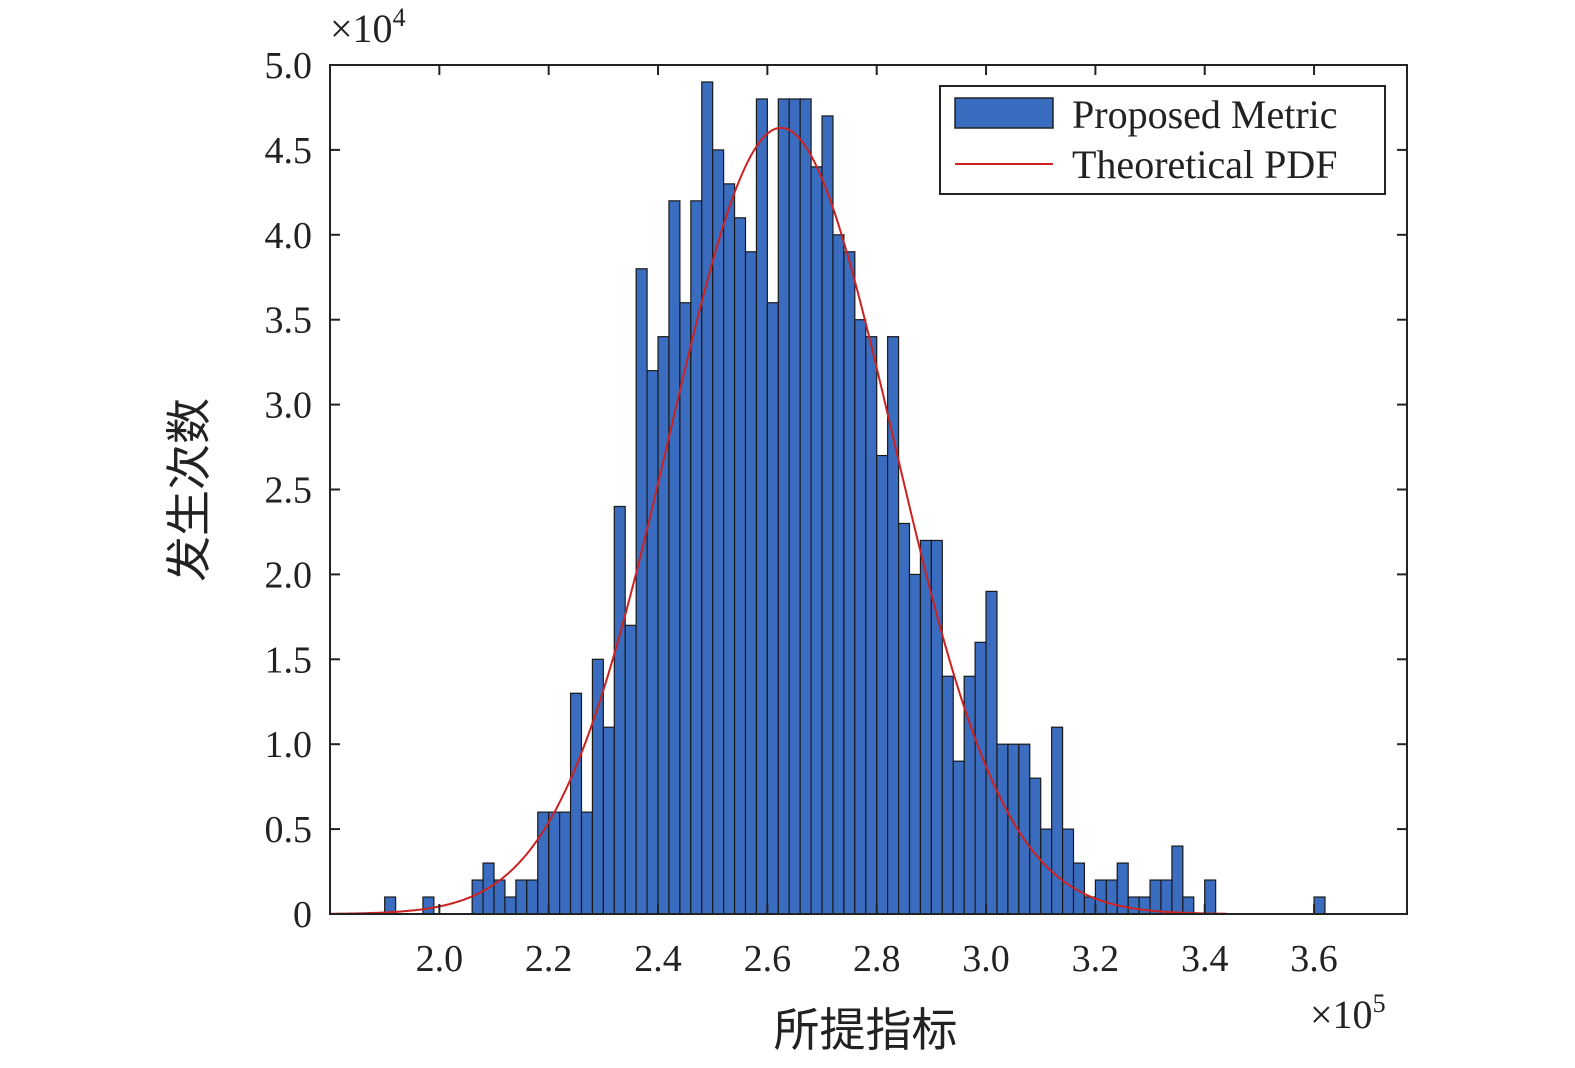  I want to click on y-tick-label: 0.5, so click(289, 830).